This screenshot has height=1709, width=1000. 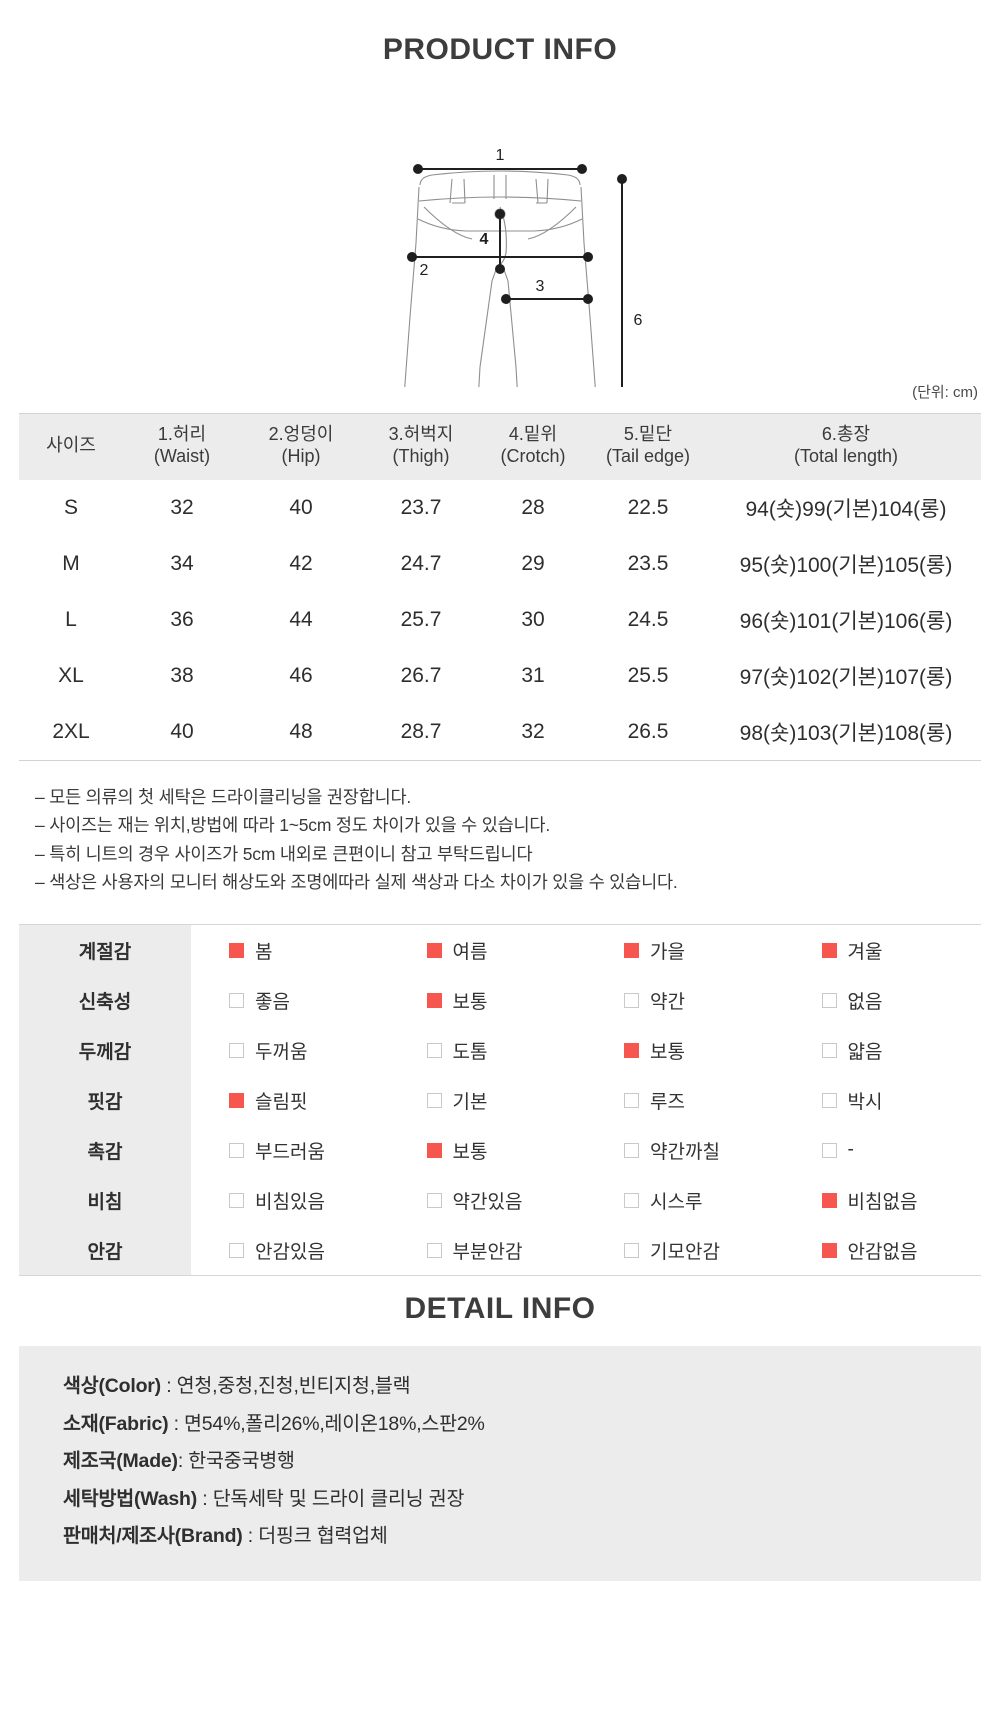 I want to click on attribute-option-see-through: 비침있음, so click(x=290, y=1200).